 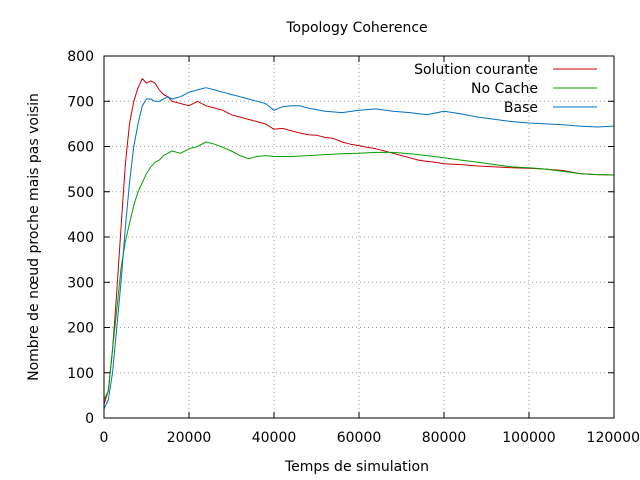 What do you see at coordinates (80, 238) in the screenshot?
I see `y-tick-label: 400` at bounding box center [80, 238].